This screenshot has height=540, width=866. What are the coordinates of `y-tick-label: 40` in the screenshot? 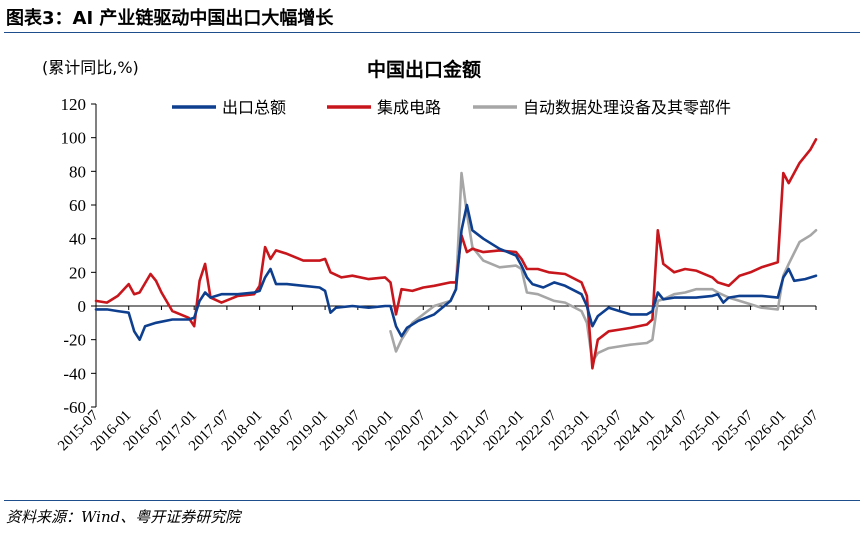 It's located at (77, 239).